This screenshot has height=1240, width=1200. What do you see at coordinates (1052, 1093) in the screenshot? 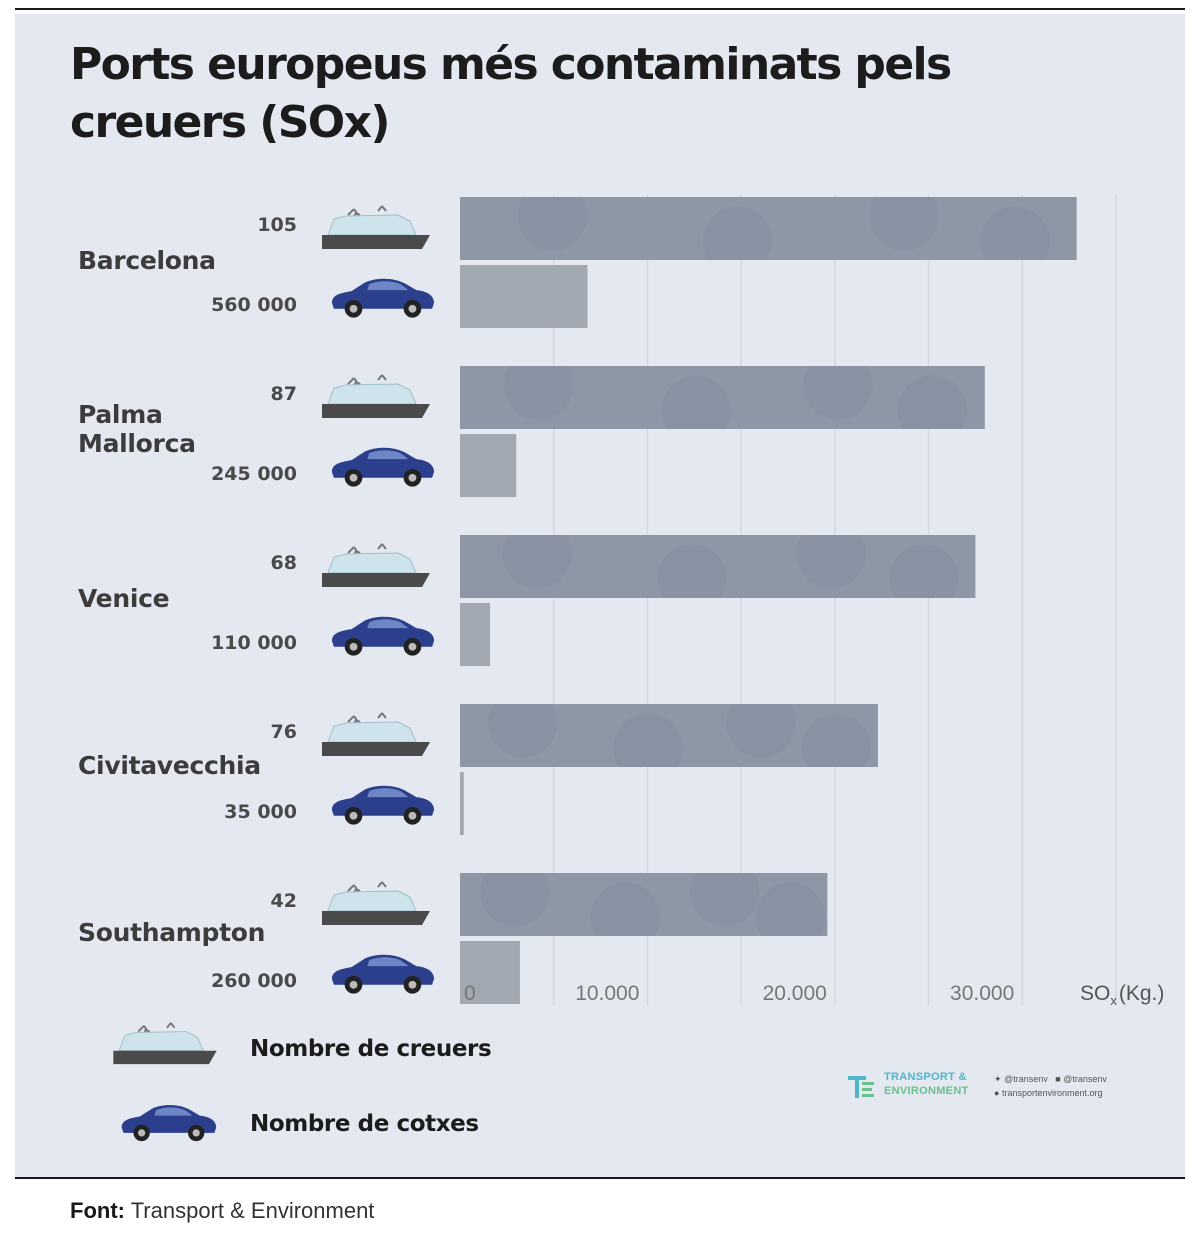
I see `logo-site: transportenvironment.org` at bounding box center [1052, 1093].